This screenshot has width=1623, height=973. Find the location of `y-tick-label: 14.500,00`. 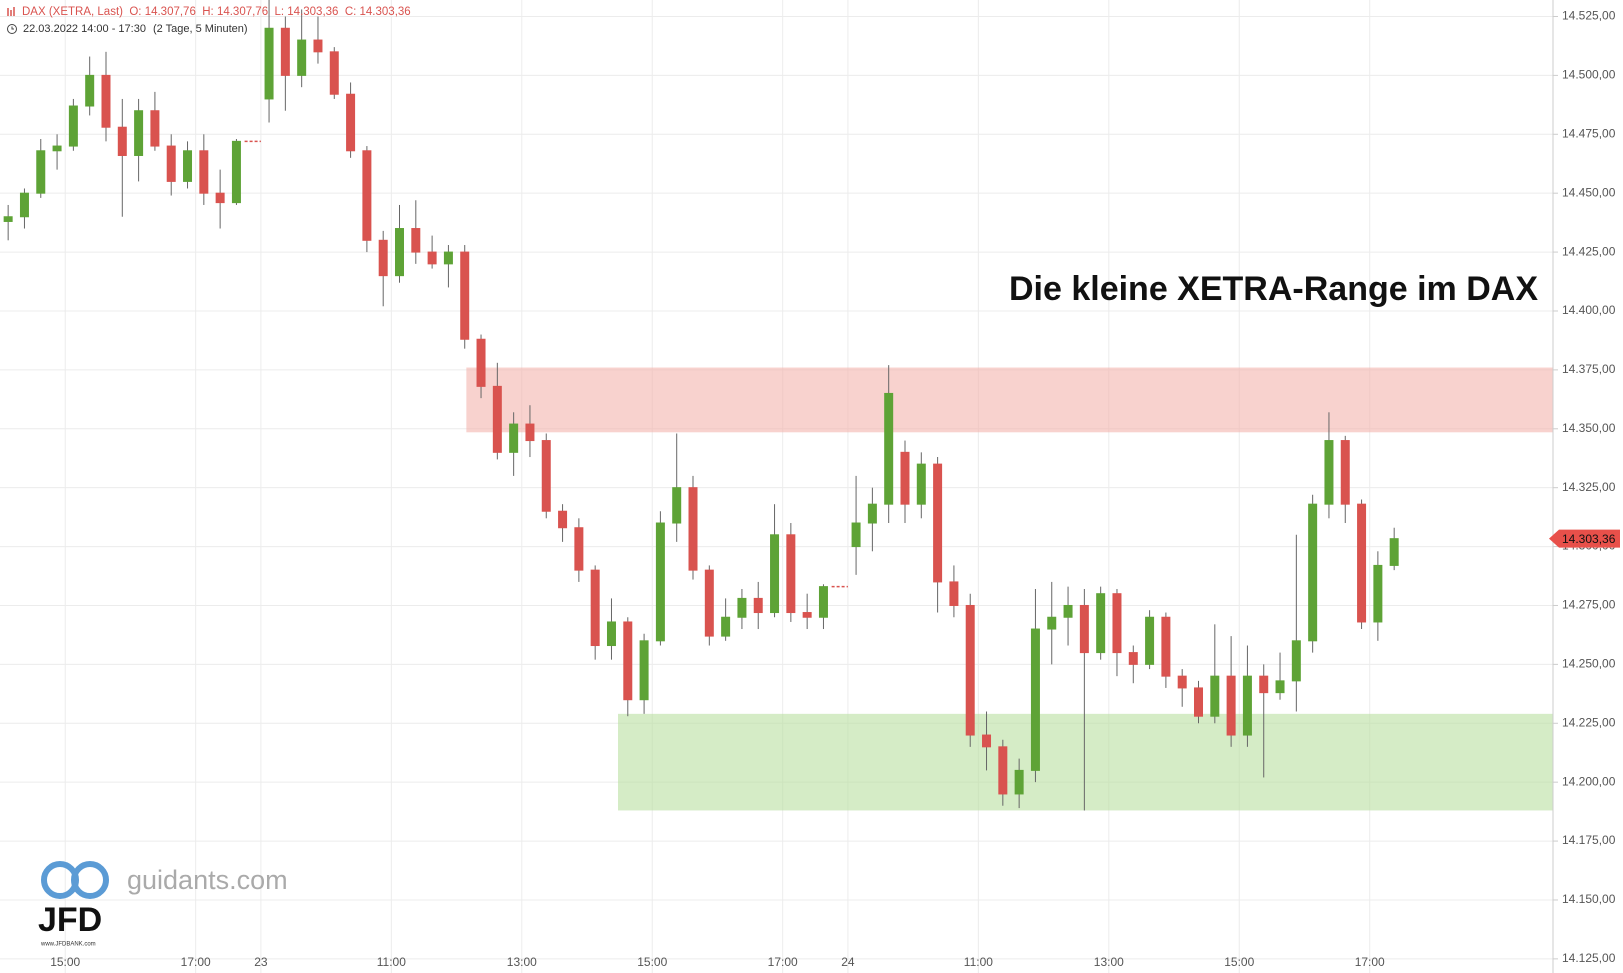

y-tick-label: 14.500,00 is located at coordinates (1589, 75).